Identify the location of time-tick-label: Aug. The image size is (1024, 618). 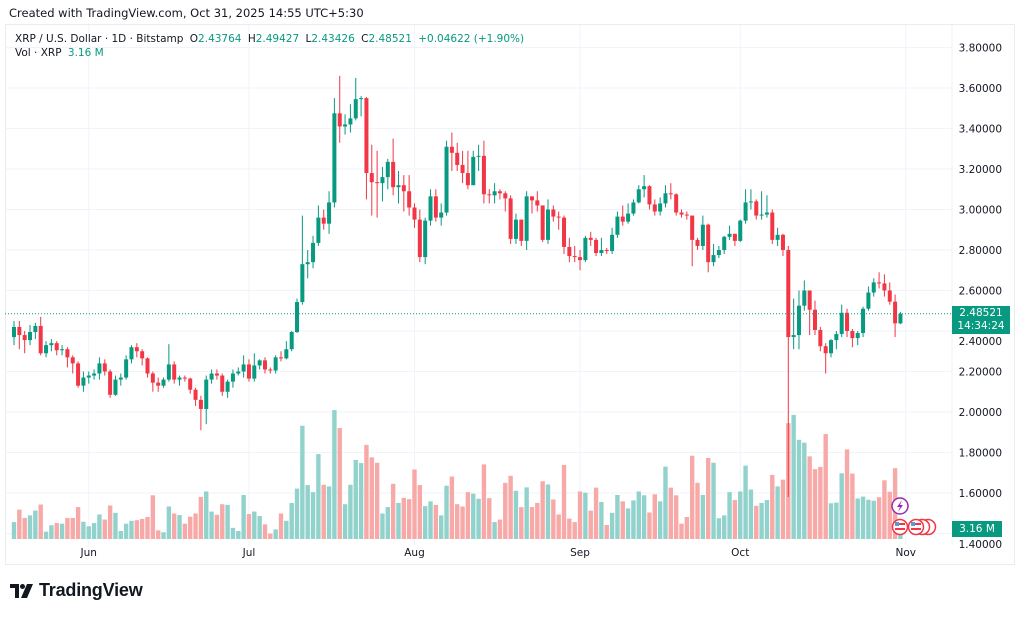
(414, 553).